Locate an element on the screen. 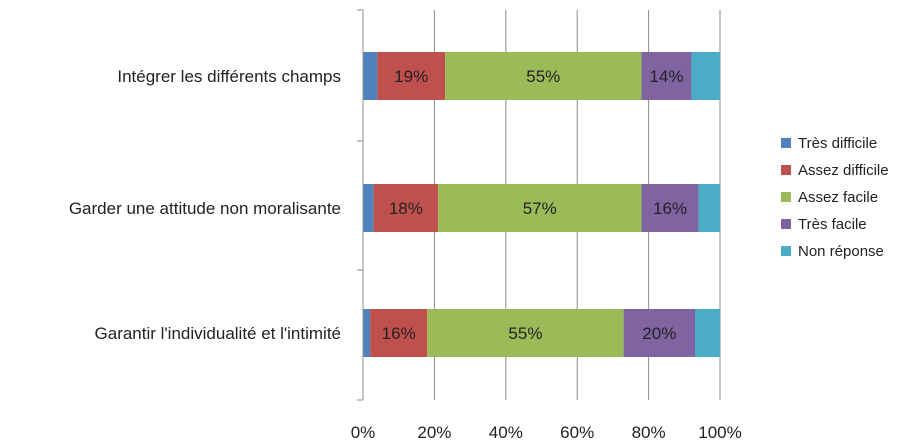 Image resolution: width=923 pixels, height=444 pixels. legend-label: Très facile is located at coordinates (832, 224).